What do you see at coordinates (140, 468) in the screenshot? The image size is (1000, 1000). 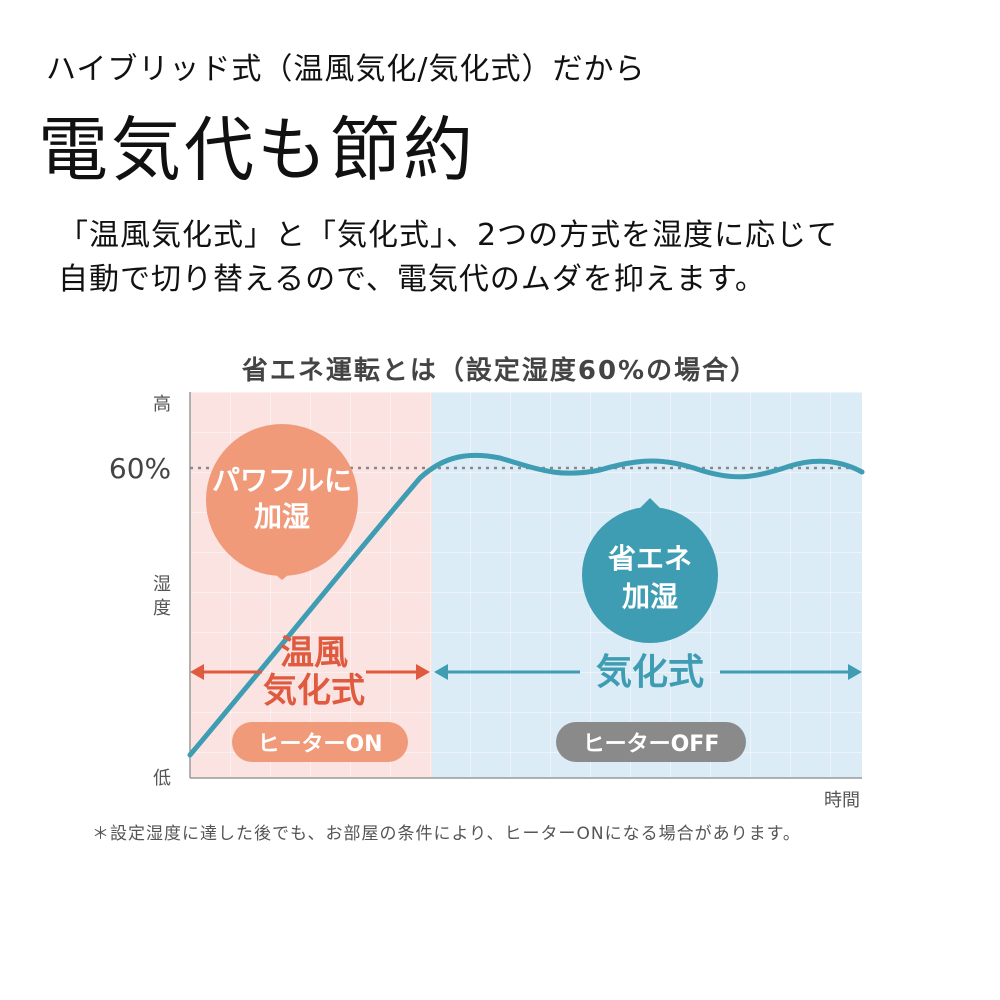 I see `setpoint-label: 60%` at bounding box center [140, 468].